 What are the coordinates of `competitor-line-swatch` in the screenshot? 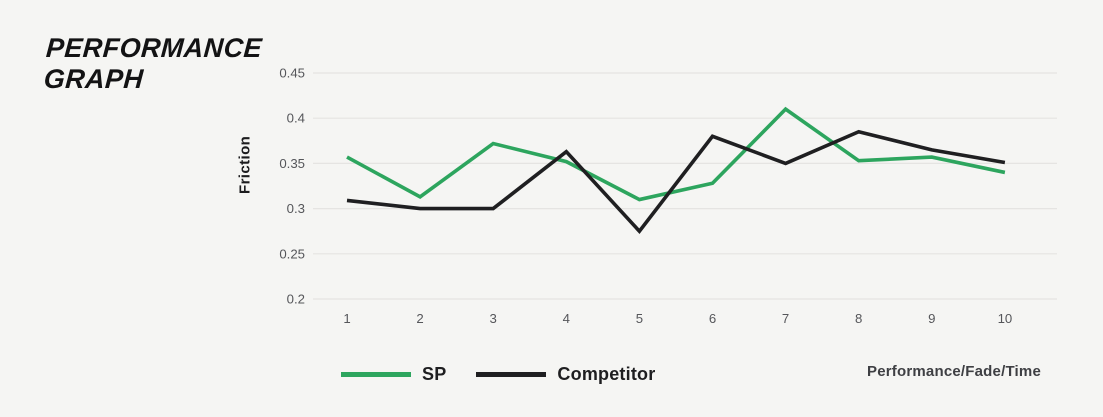 It's located at (511, 374).